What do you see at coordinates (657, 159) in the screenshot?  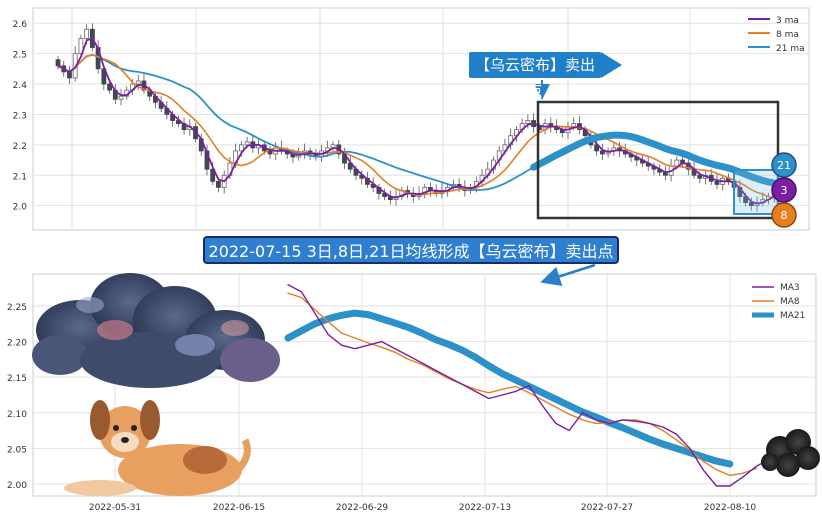 I see `ma-21-highlight` at bounding box center [657, 159].